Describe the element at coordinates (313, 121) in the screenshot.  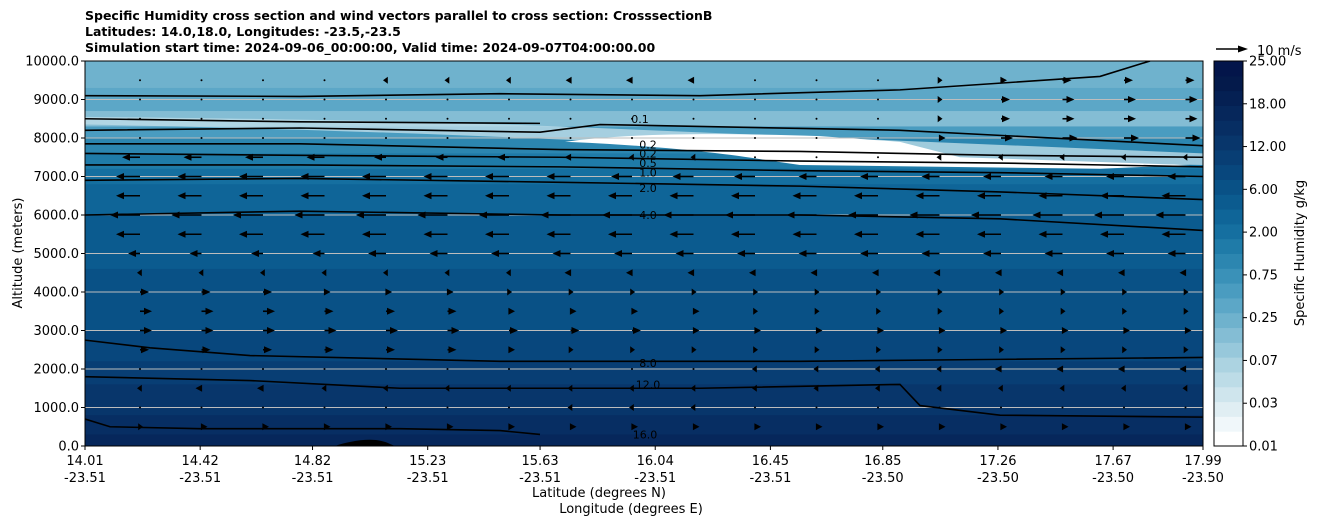
I see `contour-line` at that location.